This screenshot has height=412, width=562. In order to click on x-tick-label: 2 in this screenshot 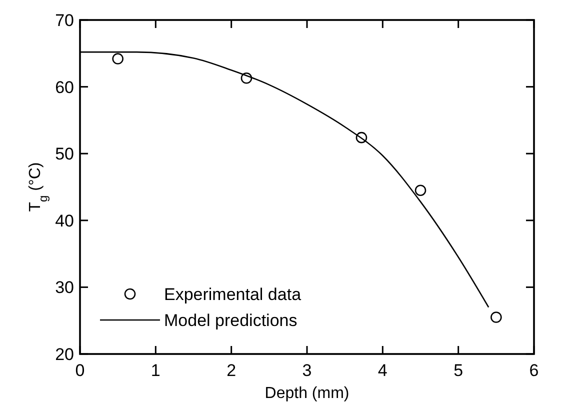, I will do `click(231, 370)`.